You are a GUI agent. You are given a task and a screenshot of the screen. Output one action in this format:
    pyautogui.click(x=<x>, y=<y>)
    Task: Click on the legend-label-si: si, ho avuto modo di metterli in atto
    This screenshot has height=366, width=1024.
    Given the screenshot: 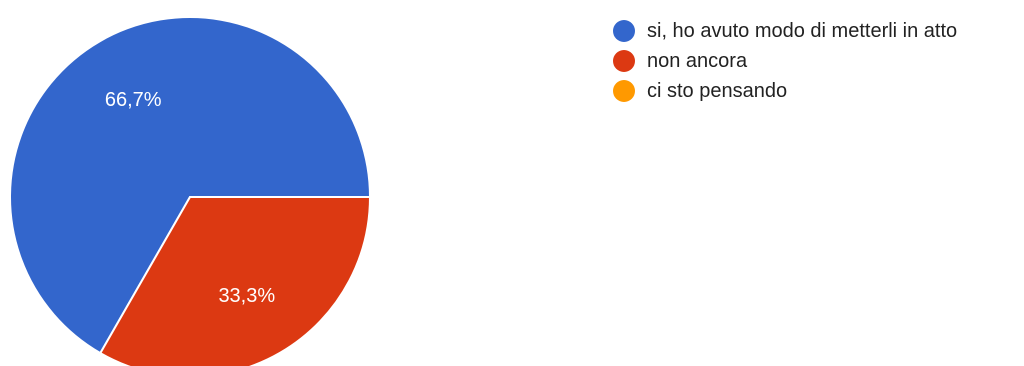 What is the action you would take?
    pyautogui.click(x=802, y=30)
    